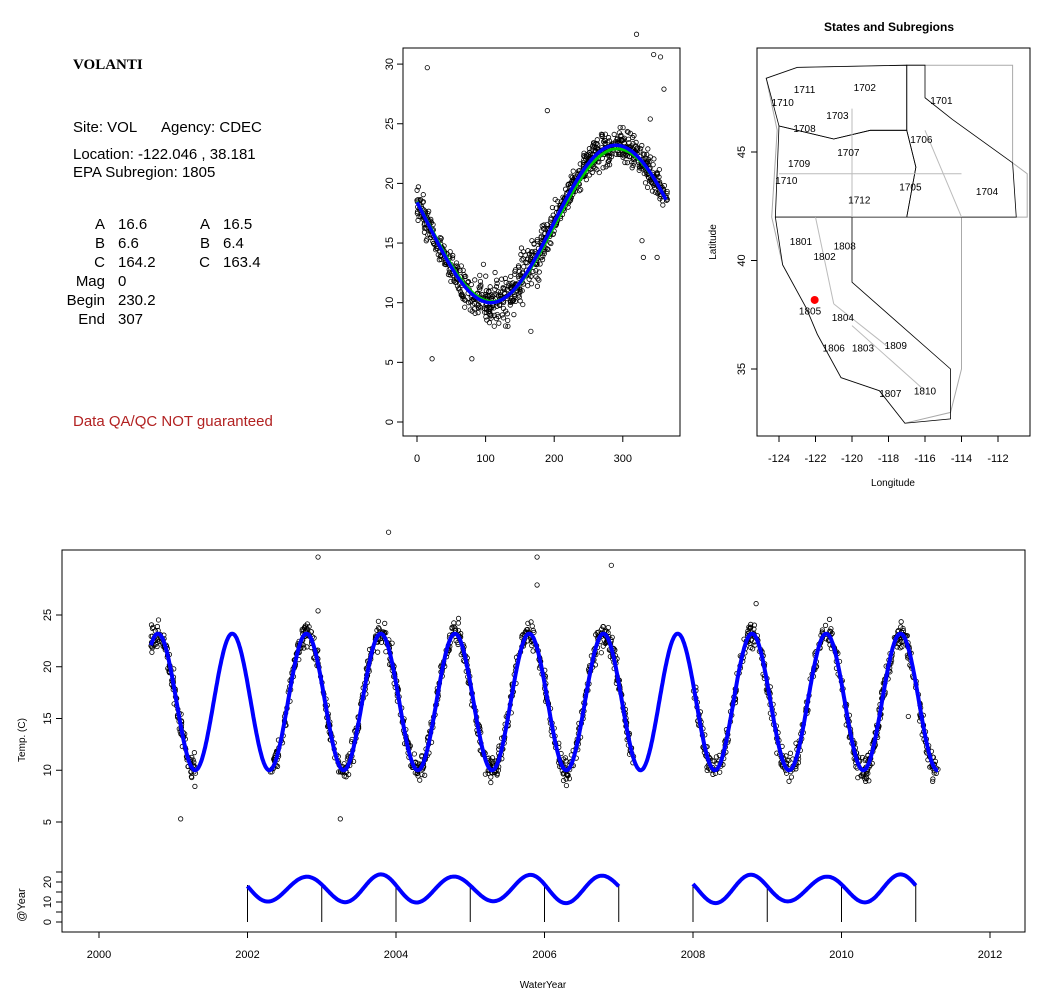 The height and width of the screenshot is (1001, 1038). I want to click on x-tick-label: 200, so click(554, 459).